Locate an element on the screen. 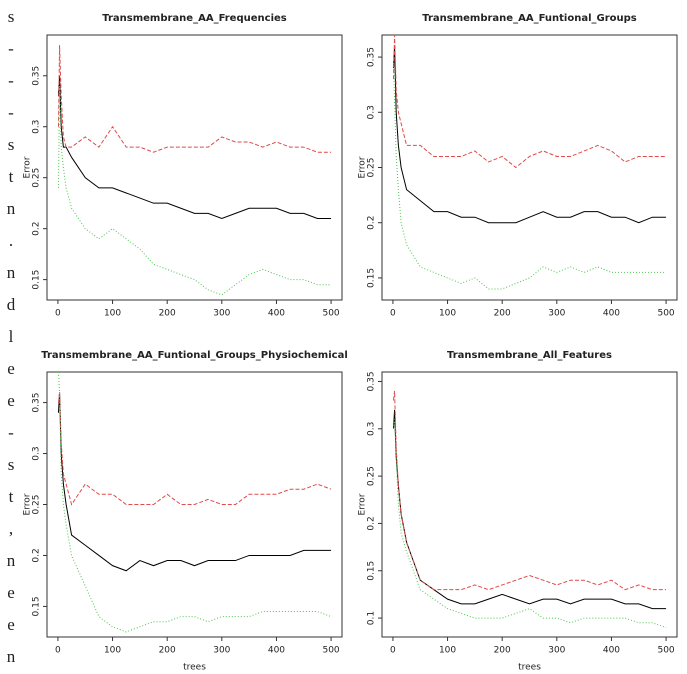 The width and height of the screenshot is (687, 674). chart-title: Transmembrane_All_Features is located at coordinates (529, 355).